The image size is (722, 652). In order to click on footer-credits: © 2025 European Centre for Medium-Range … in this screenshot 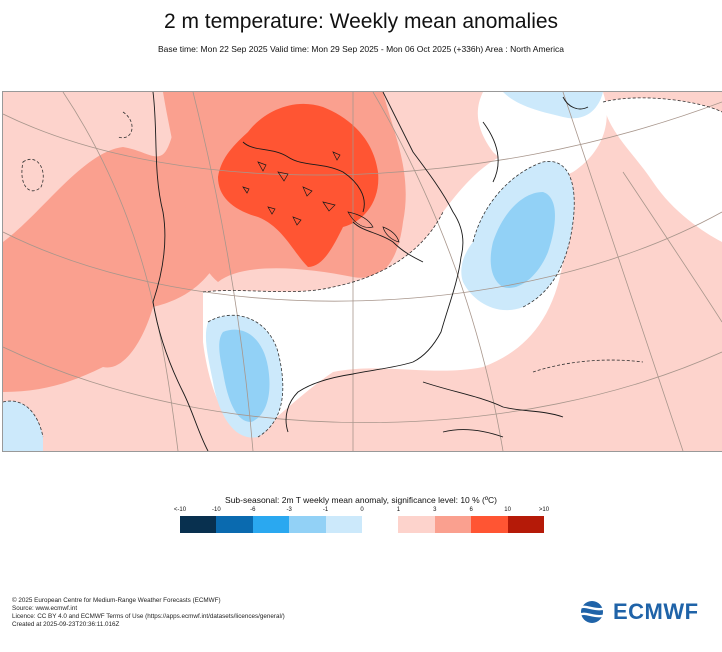, I will do `click(148, 613)`.